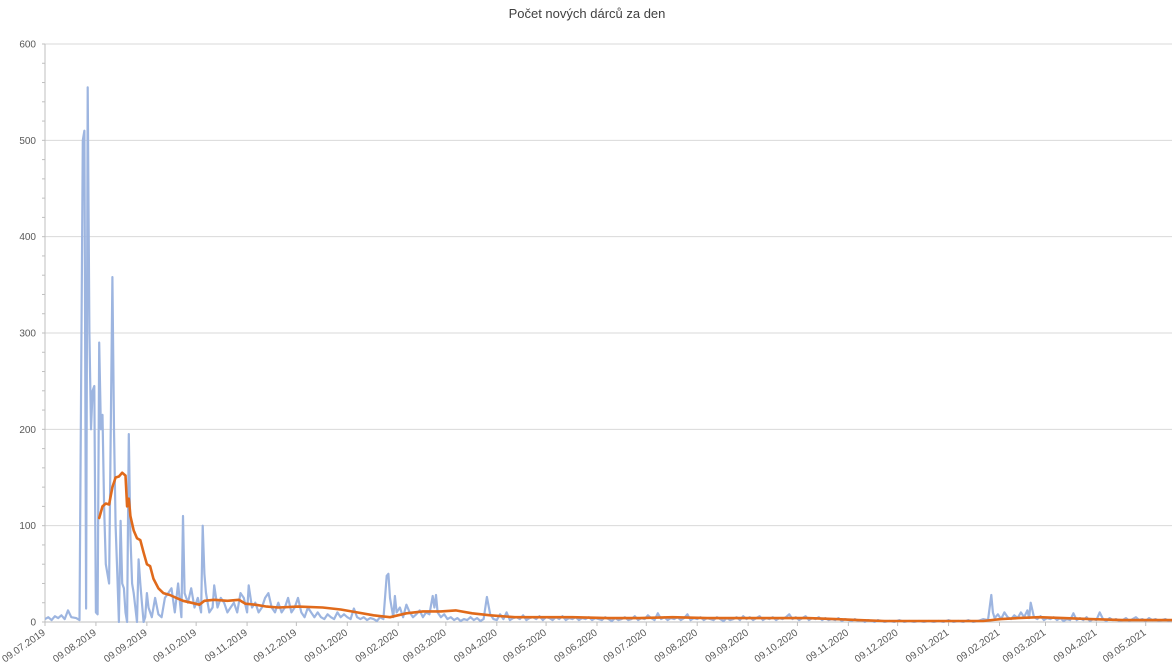  Describe the element at coordinates (1125, 646) in the screenshot. I see `x-tick-label: 09.05.2021` at that location.